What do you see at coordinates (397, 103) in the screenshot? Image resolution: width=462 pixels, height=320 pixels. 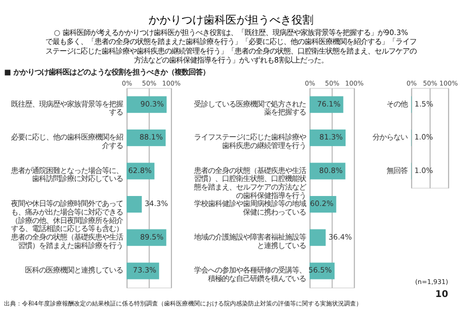 I see `y-tick-label: その他` at bounding box center [397, 103].